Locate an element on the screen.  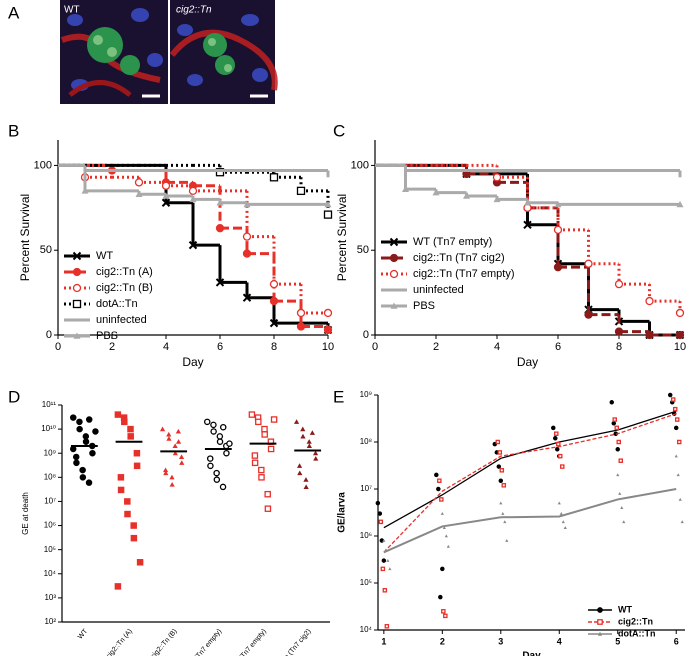
image-label: cig2::Tn is located at coordinates (194, 10).